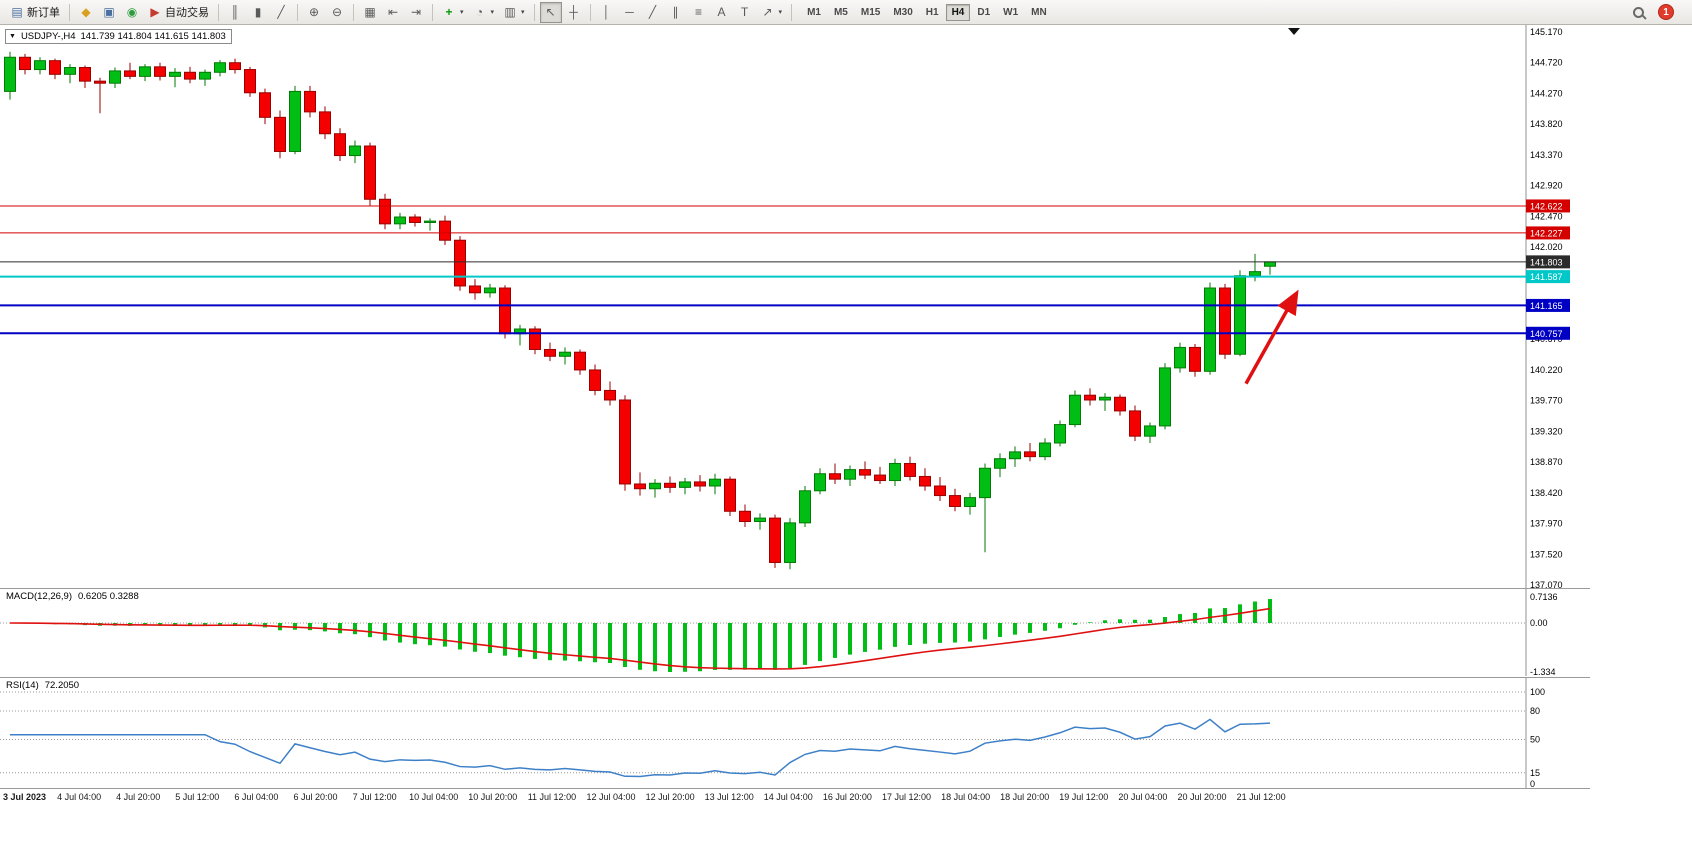  What do you see at coordinates (958, 12) in the screenshot?
I see `timeframe-button-h4: H4` at bounding box center [958, 12].